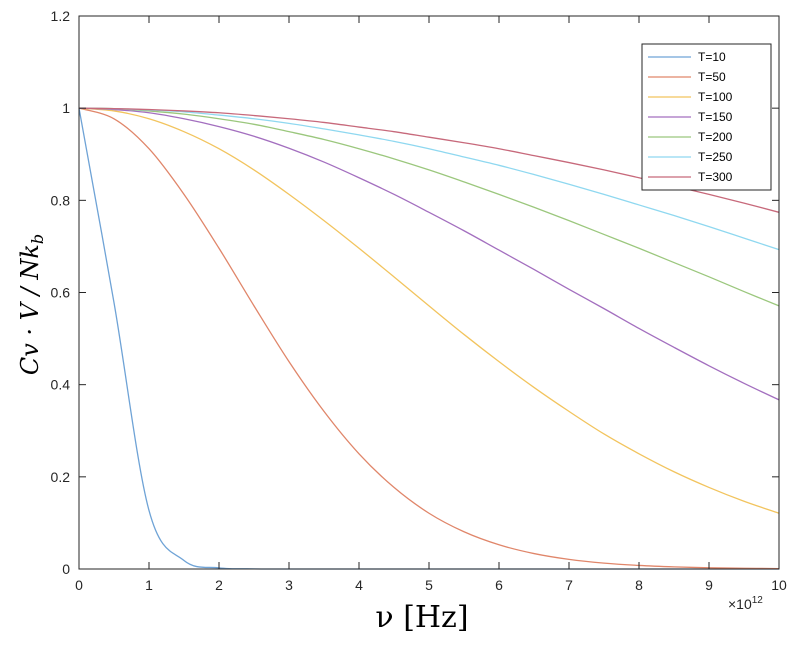 The image size is (800, 648). Describe the element at coordinates (740, 604) in the screenshot. I see `x-exponent-base: ×10` at that location.